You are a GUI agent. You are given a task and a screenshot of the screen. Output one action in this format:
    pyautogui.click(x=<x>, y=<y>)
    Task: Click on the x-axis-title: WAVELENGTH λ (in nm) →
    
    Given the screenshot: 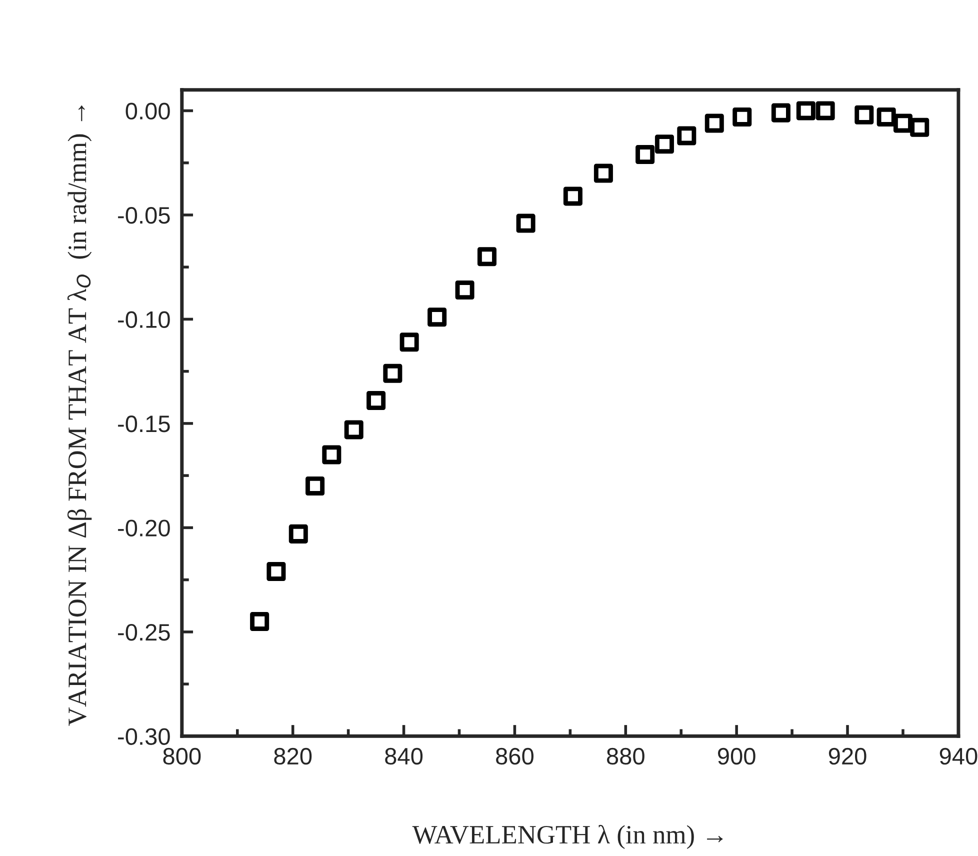 What is the action you would take?
    pyautogui.click(x=567, y=837)
    